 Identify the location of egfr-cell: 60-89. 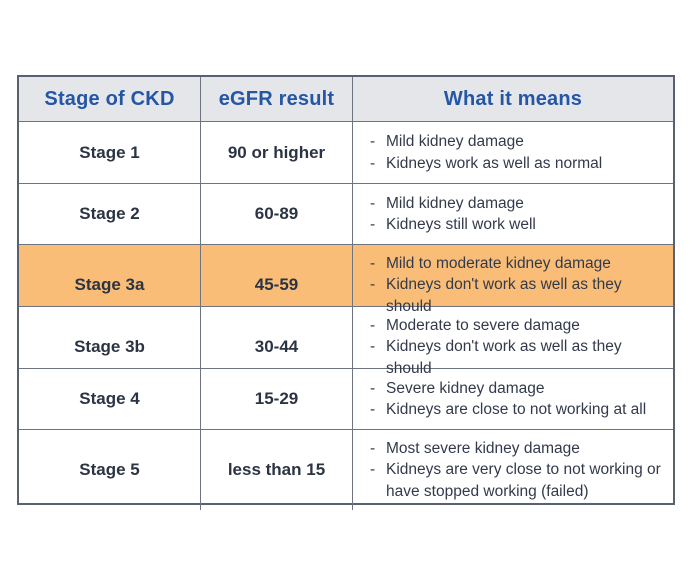
(276, 214).